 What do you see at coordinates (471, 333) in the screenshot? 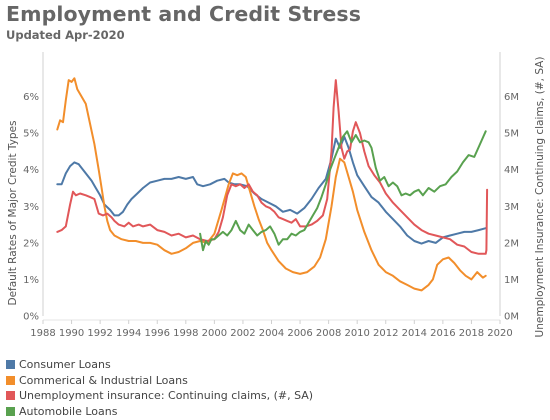
I see `x-tick-label: 2018` at bounding box center [471, 333].